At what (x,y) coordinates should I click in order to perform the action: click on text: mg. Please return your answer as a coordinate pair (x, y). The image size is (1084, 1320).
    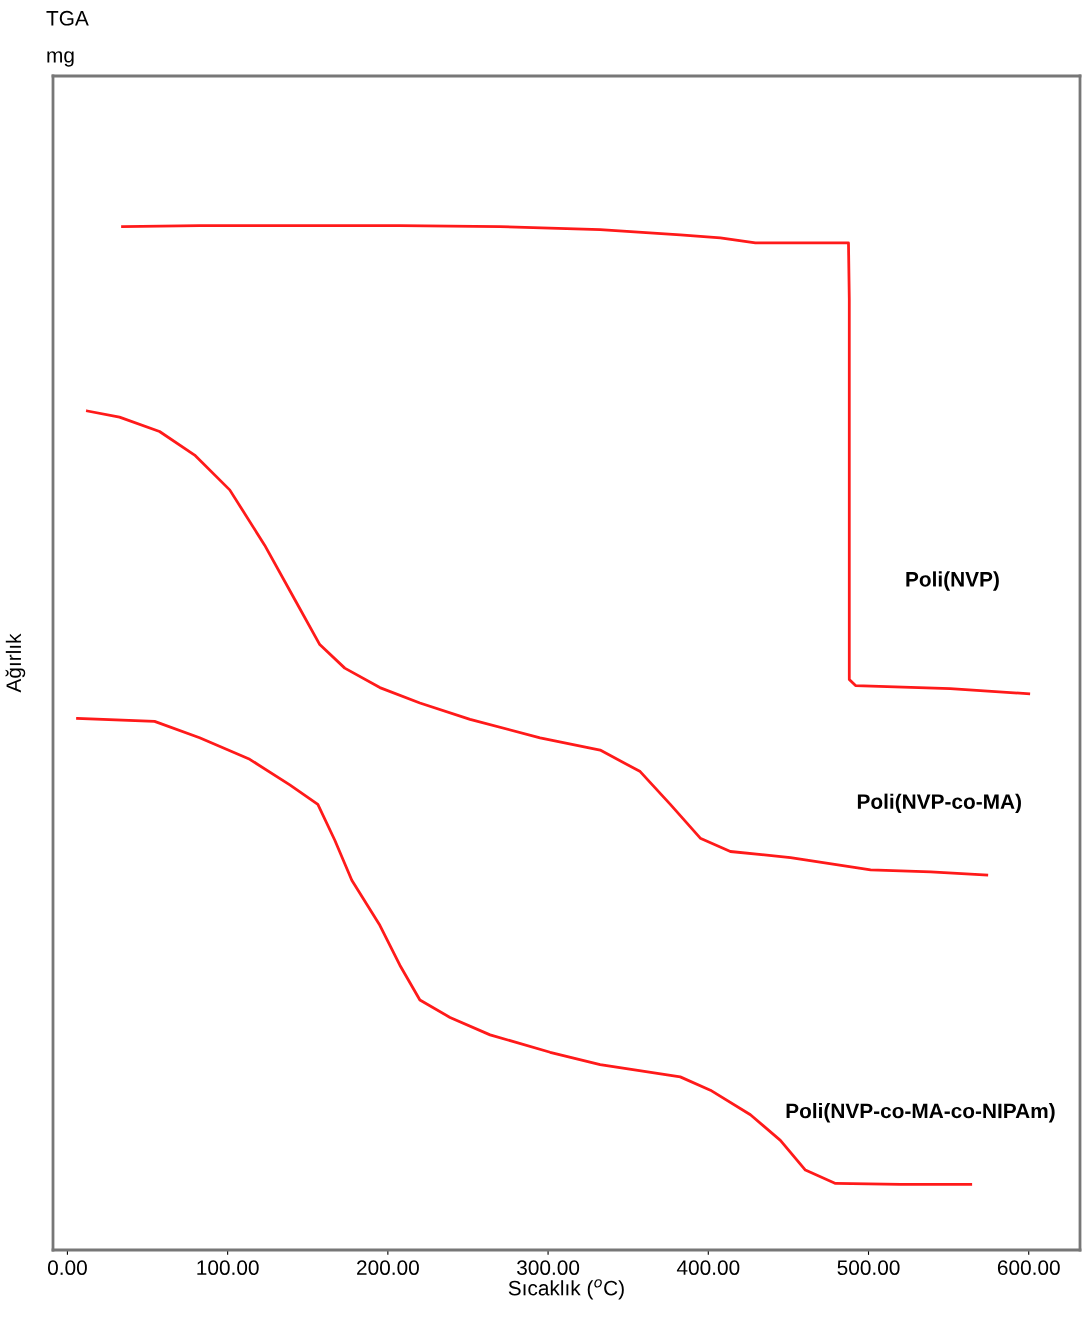
    Looking at the image, I should click on (60, 59).